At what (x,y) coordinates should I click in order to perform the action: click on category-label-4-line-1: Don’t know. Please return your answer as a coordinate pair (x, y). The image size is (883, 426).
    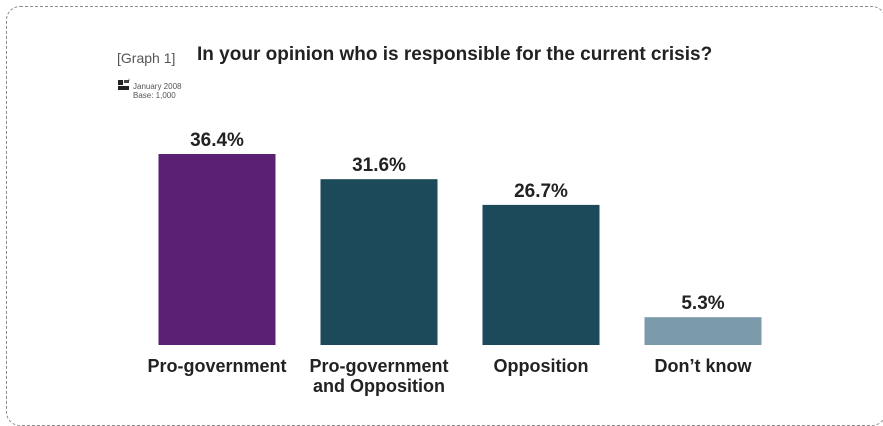
    Looking at the image, I should click on (704, 366).